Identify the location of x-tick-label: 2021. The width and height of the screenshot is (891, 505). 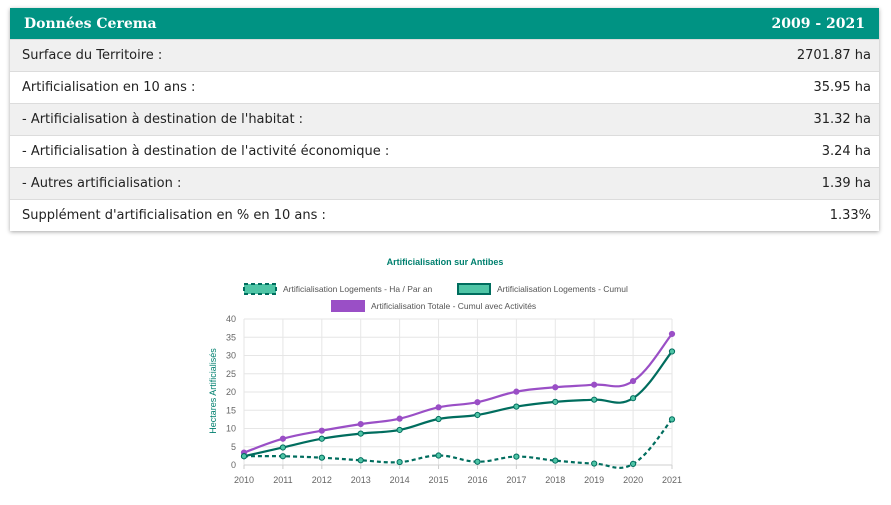
(672, 480).